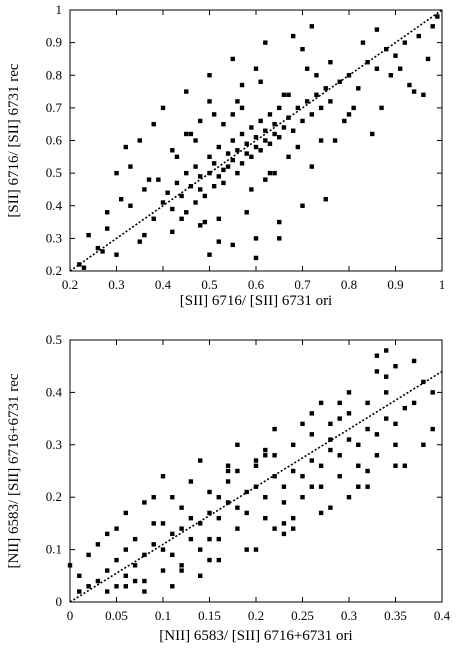 The image size is (476, 654). What do you see at coordinates (256, 615) in the screenshot?
I see `x-tick-label: 0.2` at bounding box center [256, 615].